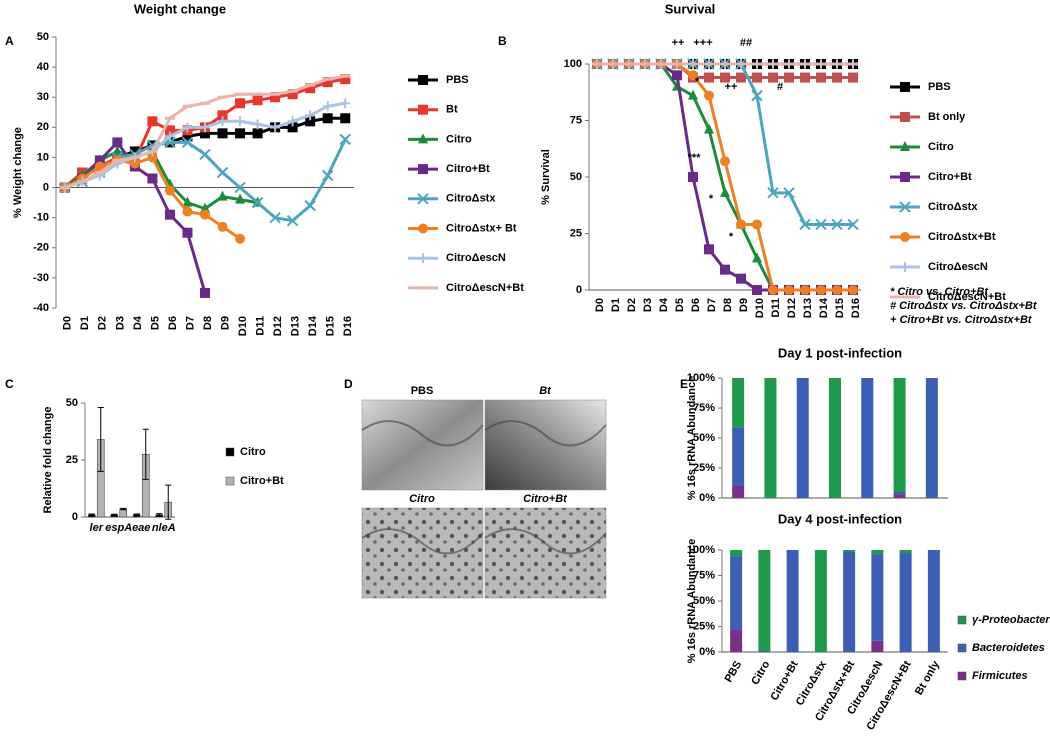 The image size is (1050, 746). I want to click on micrograph-detail, so click(545, 433).